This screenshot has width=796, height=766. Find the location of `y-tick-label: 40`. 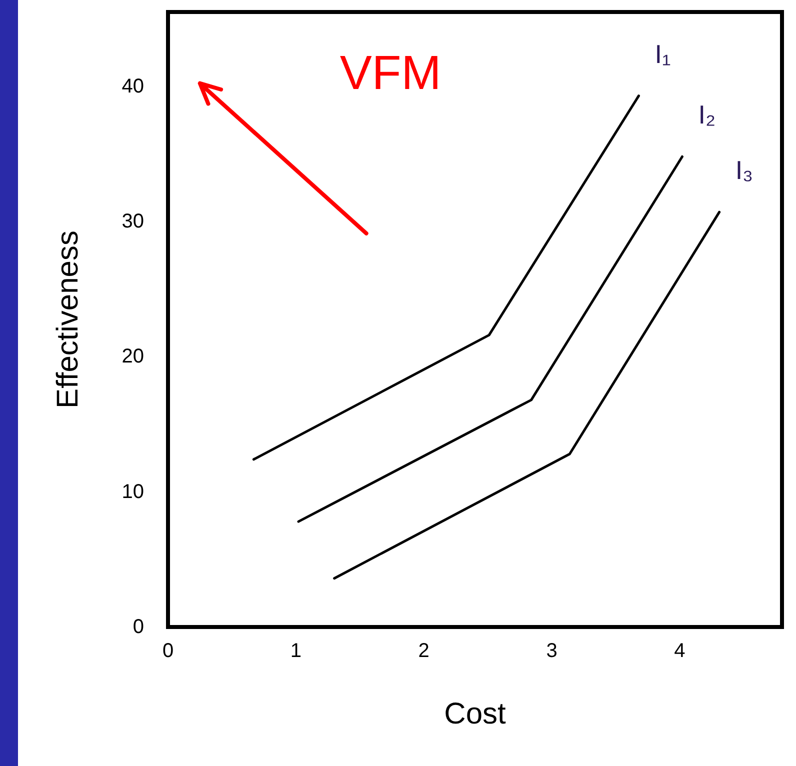

y-tick-label: 40 is located at coordinates (133, 86).